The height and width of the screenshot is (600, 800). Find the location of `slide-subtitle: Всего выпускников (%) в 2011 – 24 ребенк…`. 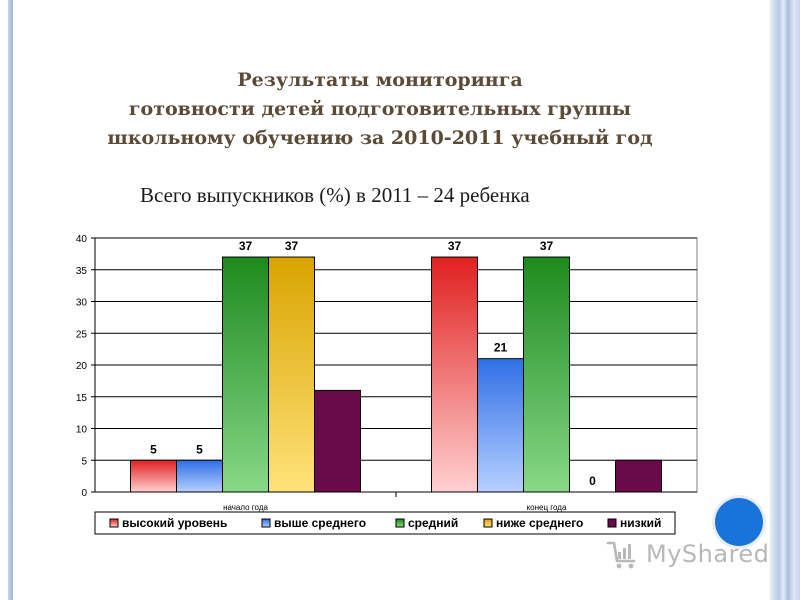

slide-subtitle: Всего выпускников (%) в 2011 – 24 ребенк… is located at coordinates (335, 195).